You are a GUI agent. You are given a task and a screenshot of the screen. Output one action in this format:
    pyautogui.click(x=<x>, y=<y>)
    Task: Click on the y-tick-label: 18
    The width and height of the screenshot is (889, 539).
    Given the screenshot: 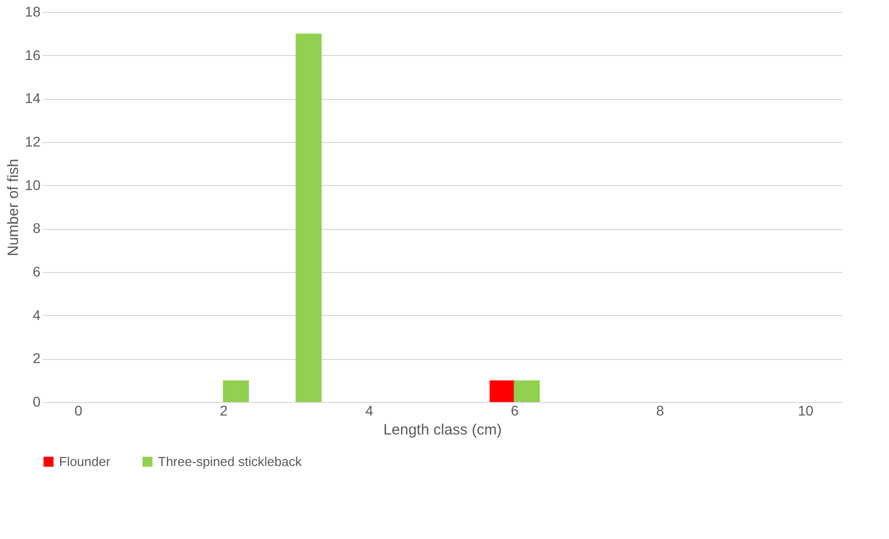 What is the action you would take?
    pyautogui.click(x=32, y=12)
    